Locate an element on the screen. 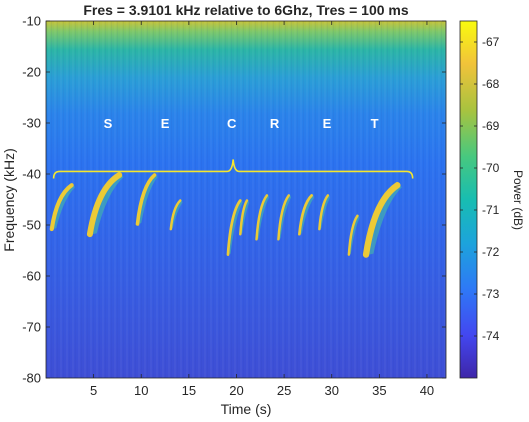  x-tick-label: 20 is located at coordinates (236, 390).